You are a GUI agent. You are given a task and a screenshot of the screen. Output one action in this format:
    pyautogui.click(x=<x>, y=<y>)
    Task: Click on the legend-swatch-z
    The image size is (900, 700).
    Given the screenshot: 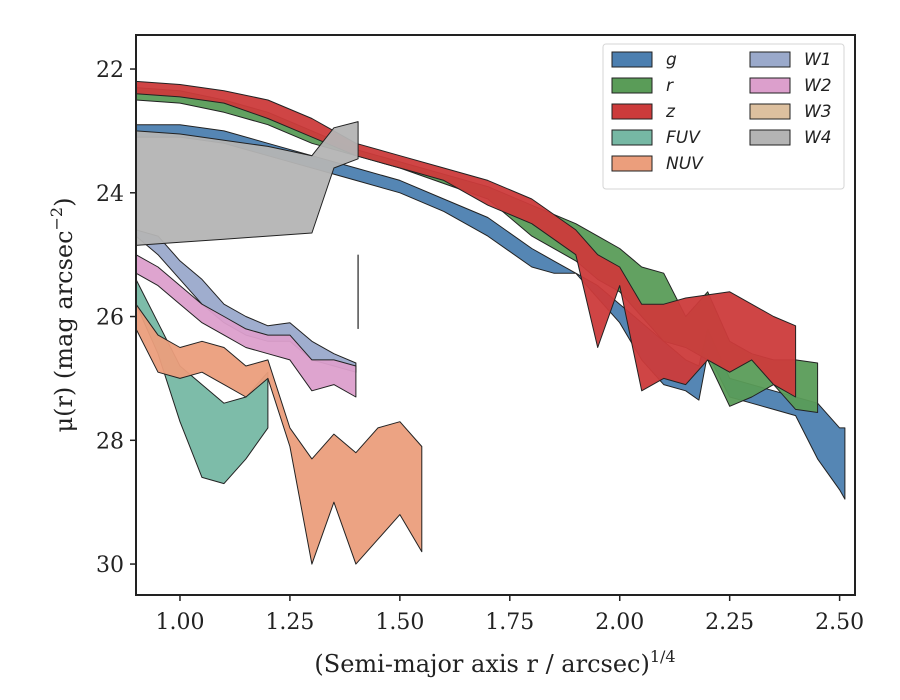 What is the action you would take?
    pyautogui.click(x=632, y=111)
    